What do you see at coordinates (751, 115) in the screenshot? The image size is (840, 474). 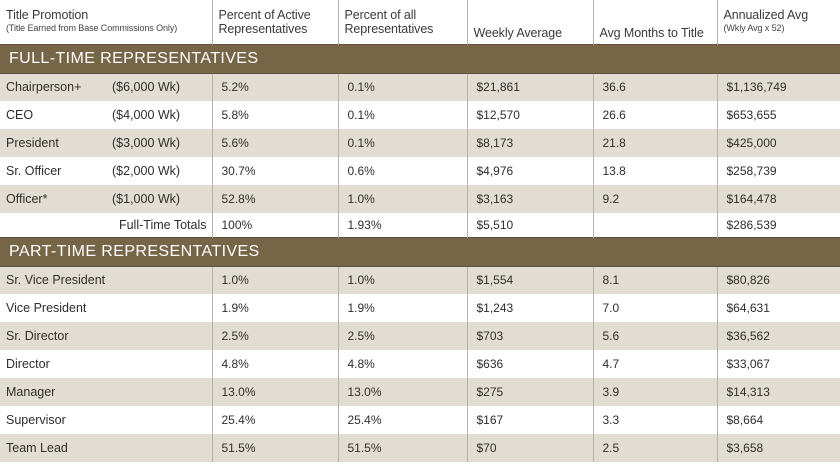 I see `annualized-avg-cell-value: $653,655` at bounding box center [751, 115].